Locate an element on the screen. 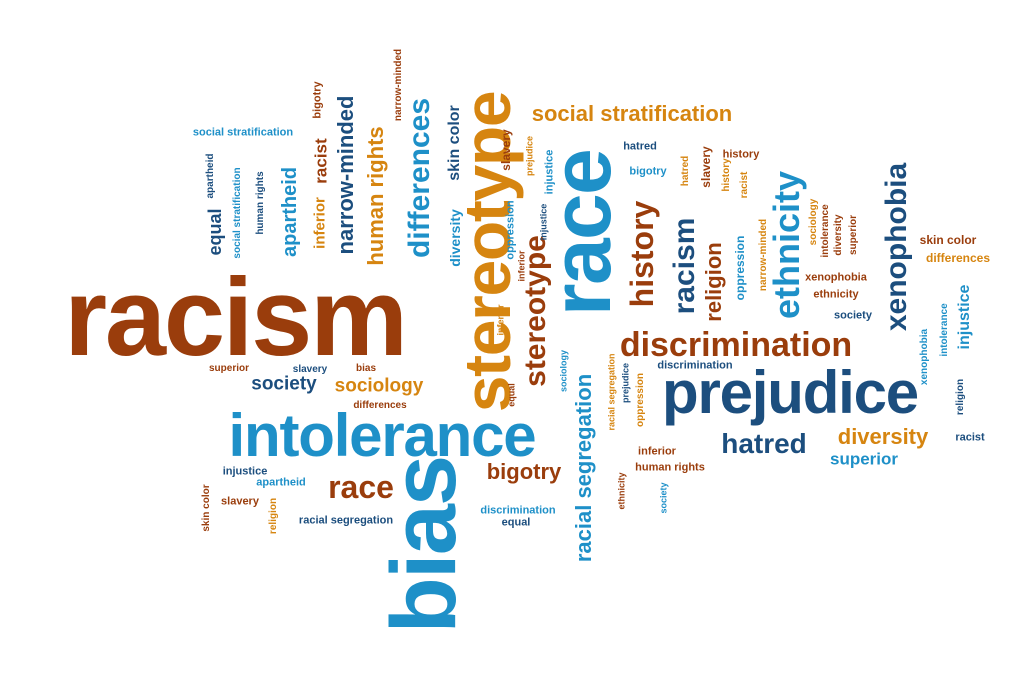  word-sociology-v2: sociology is located at coordinates (563, 371).